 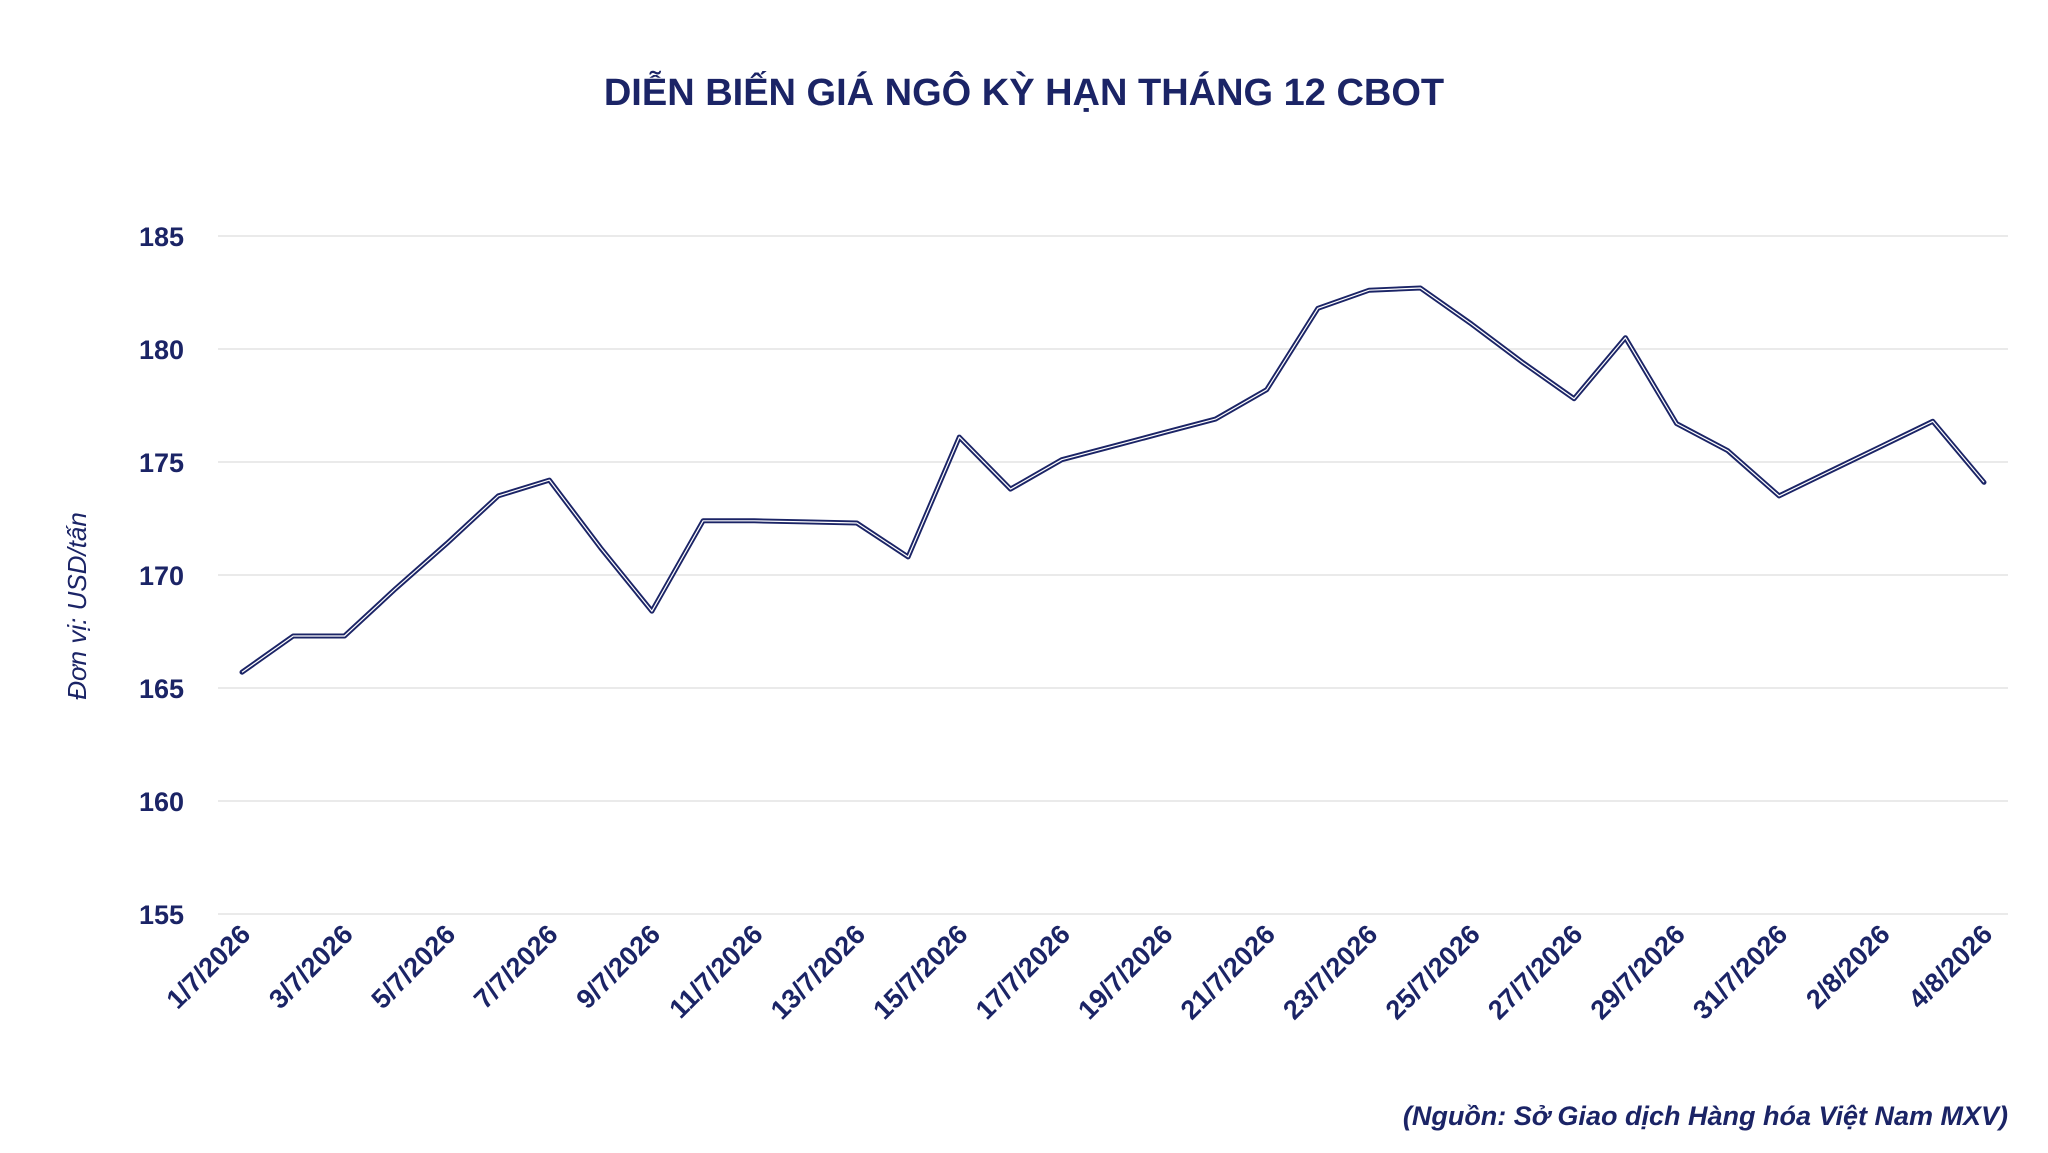 What do you see at coordinates (77, 606) in the screenshot?
I see `y-axis-label: Đơn vị: USD/tấn` at bounding box center [77, 606].